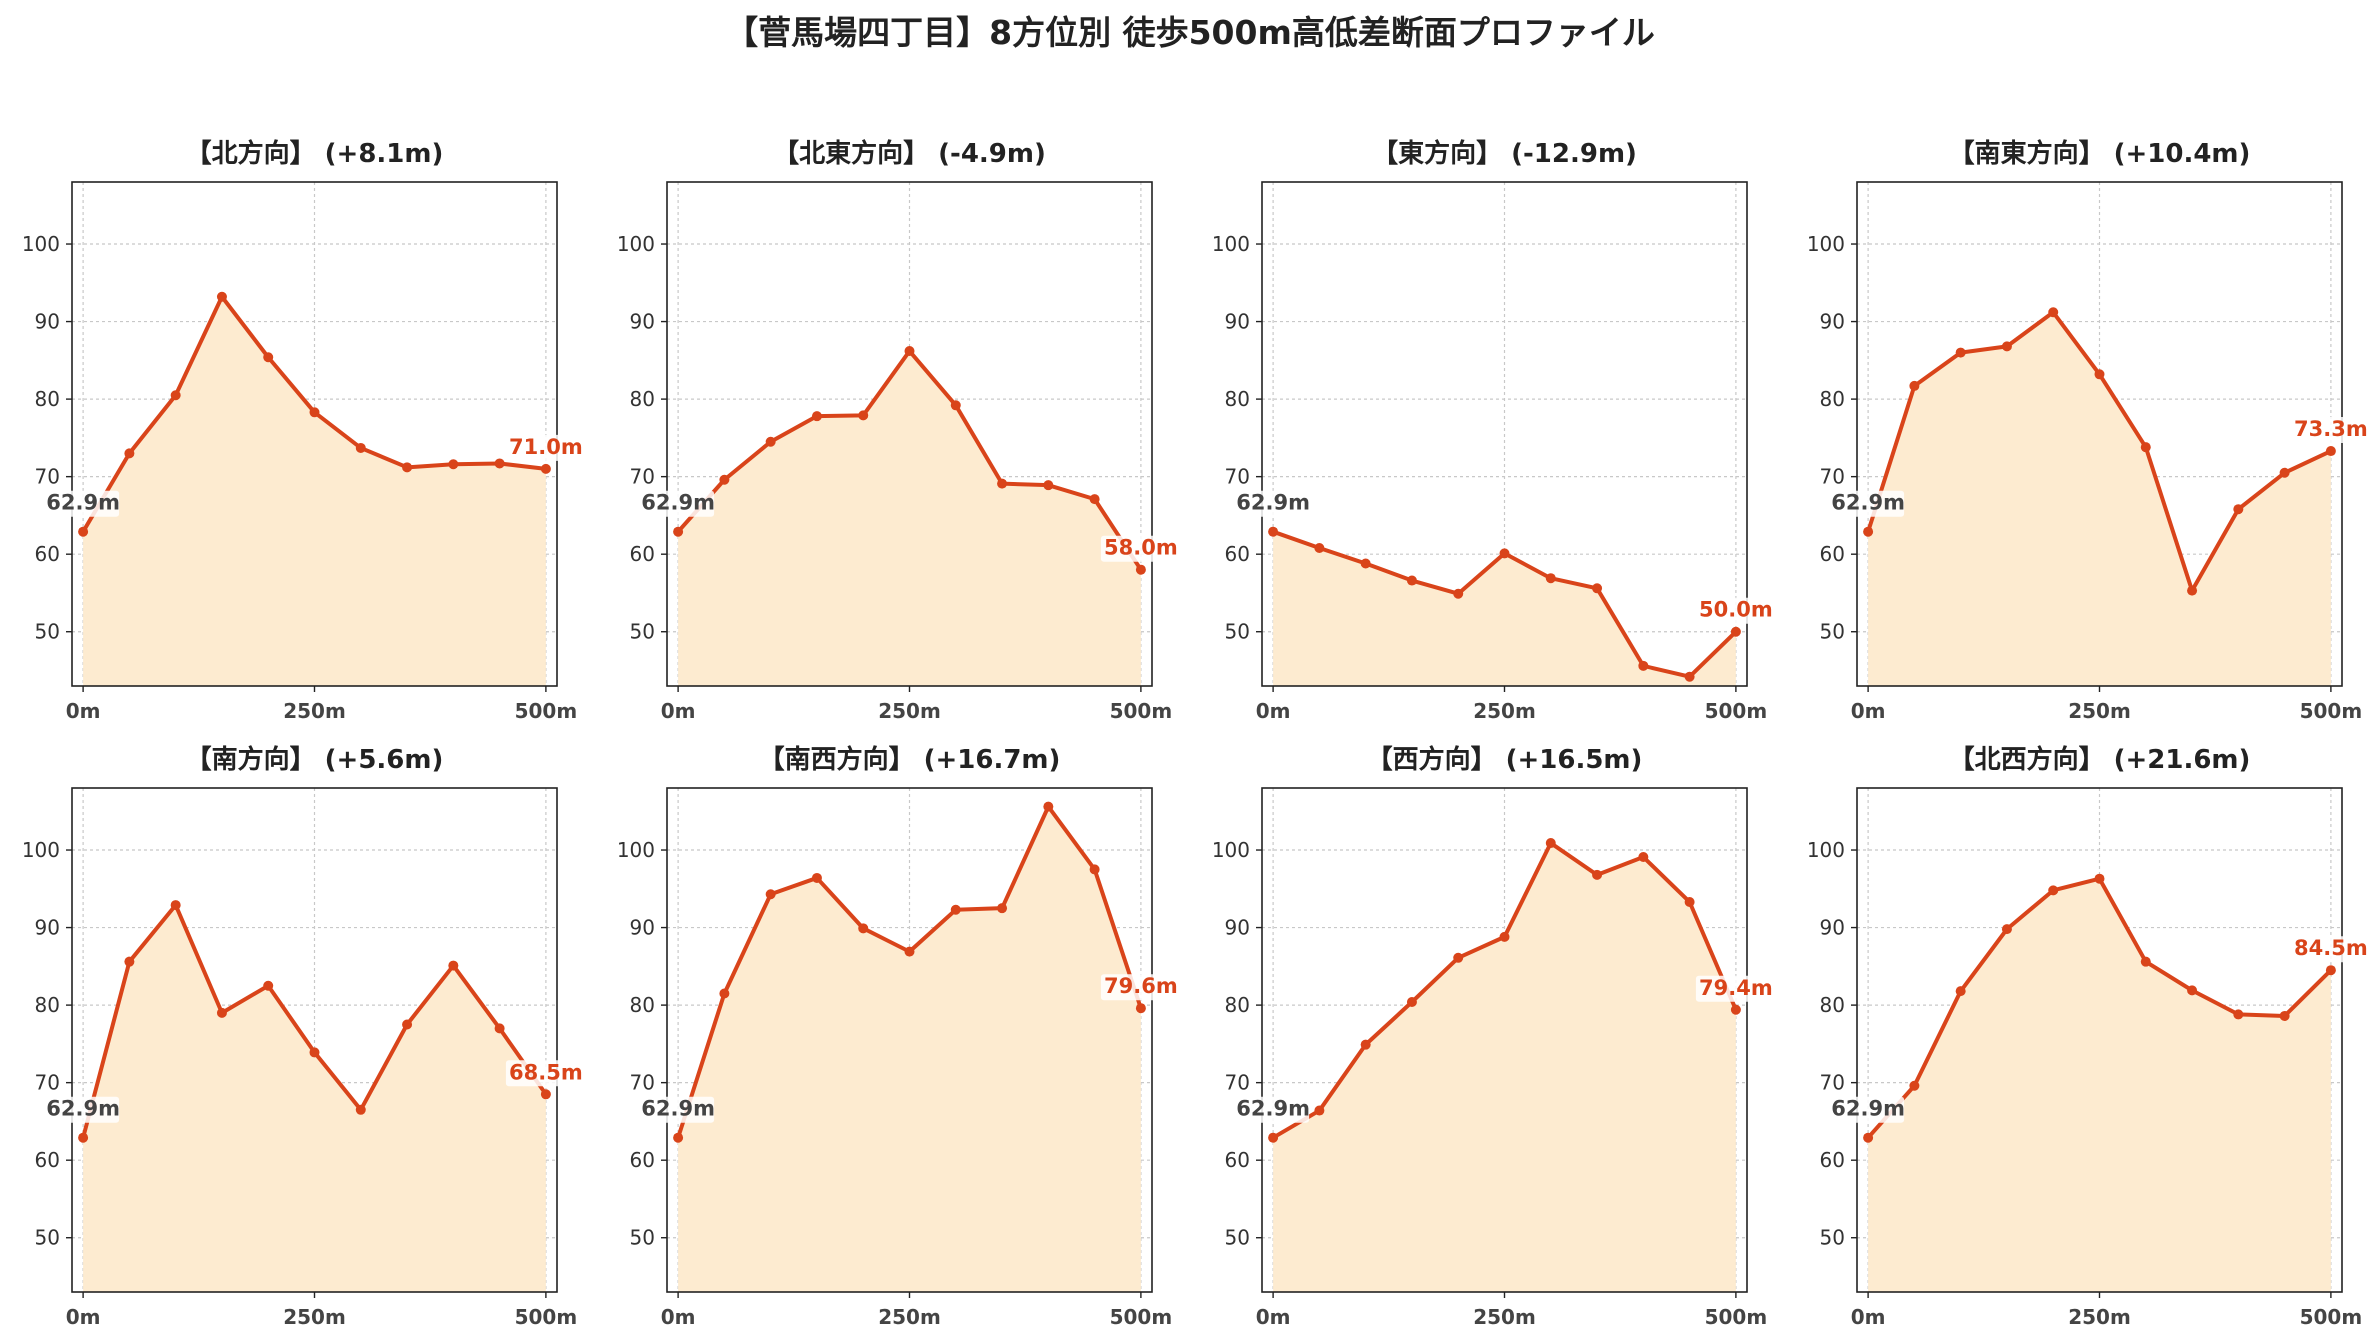  I want to click on end-elevation-label: 58.0m, so click(1141, 548).